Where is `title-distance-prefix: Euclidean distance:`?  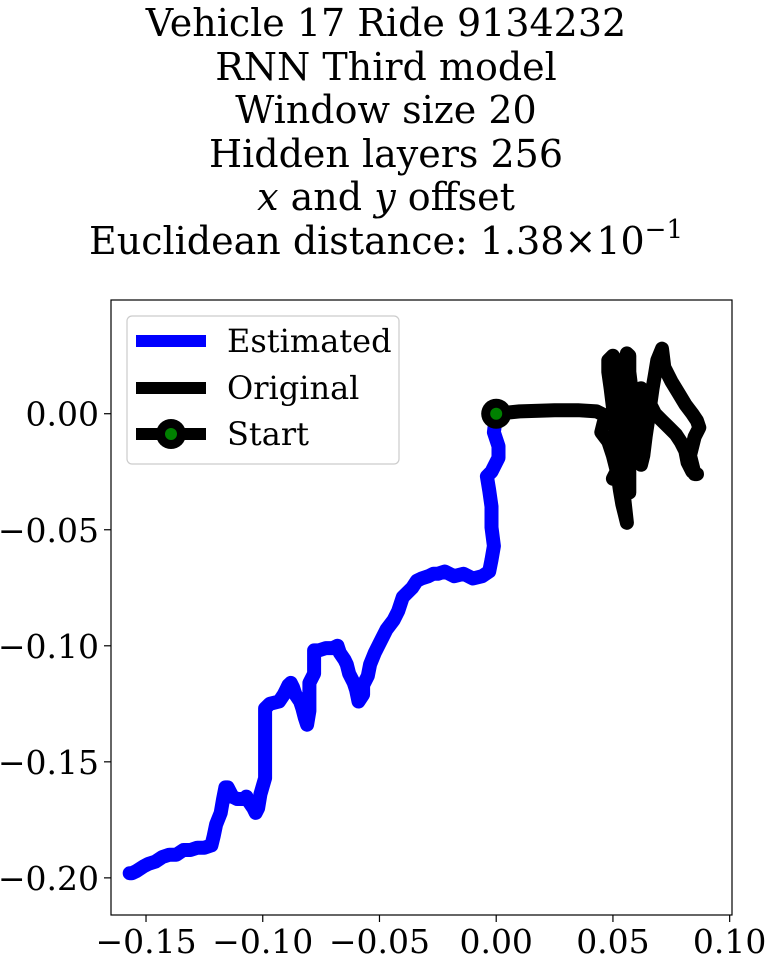 title-distance-prefix: Euclidean distance: is located at coordinates (284, 240).